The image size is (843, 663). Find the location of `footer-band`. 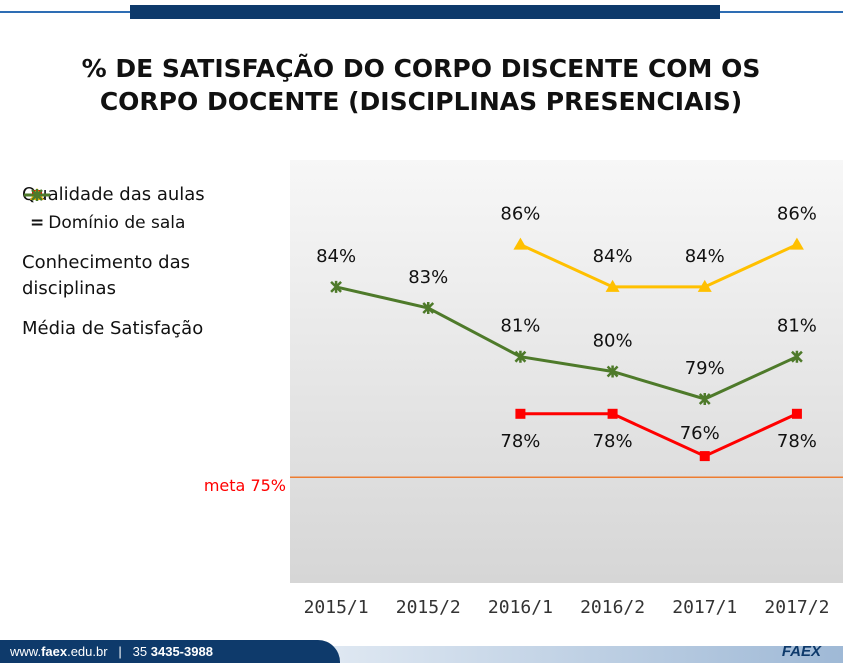

footer-band is located at coordinates (586, 654).